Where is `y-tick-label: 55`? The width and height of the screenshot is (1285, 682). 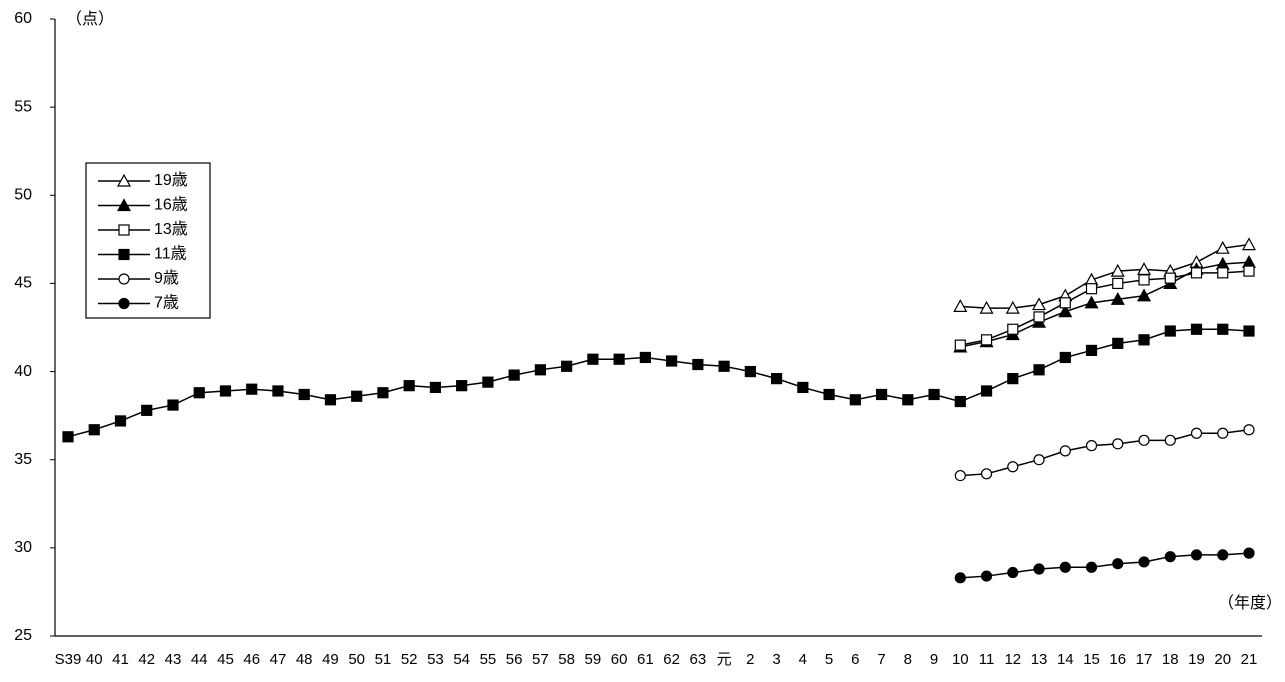
y-tick-label: 55 is located at coordinates (23, 106).